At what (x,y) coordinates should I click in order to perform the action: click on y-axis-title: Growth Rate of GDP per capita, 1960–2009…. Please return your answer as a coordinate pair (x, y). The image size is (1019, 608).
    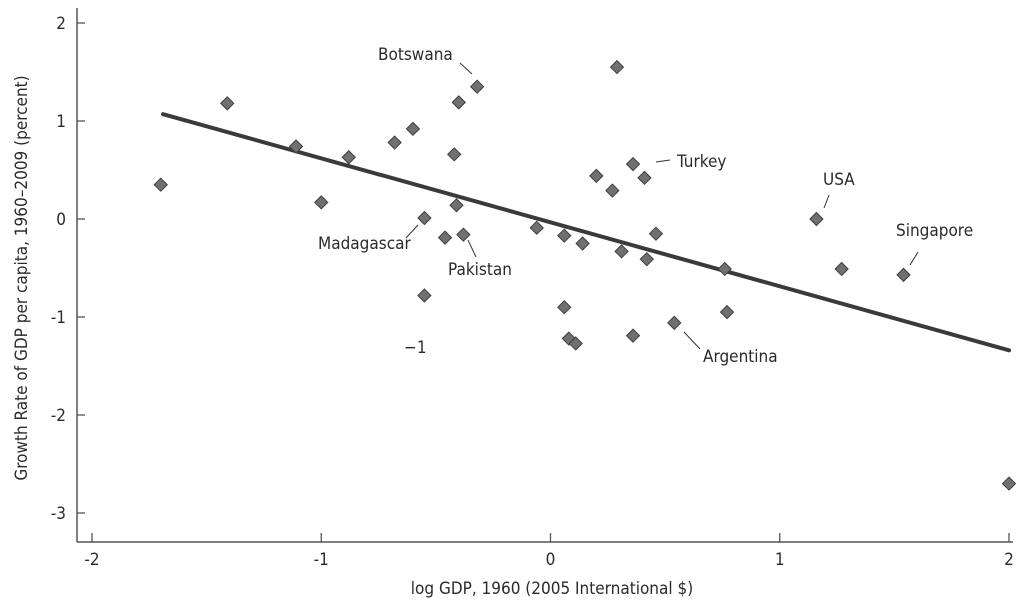
    Looking at the image, I should click on (22, 277).